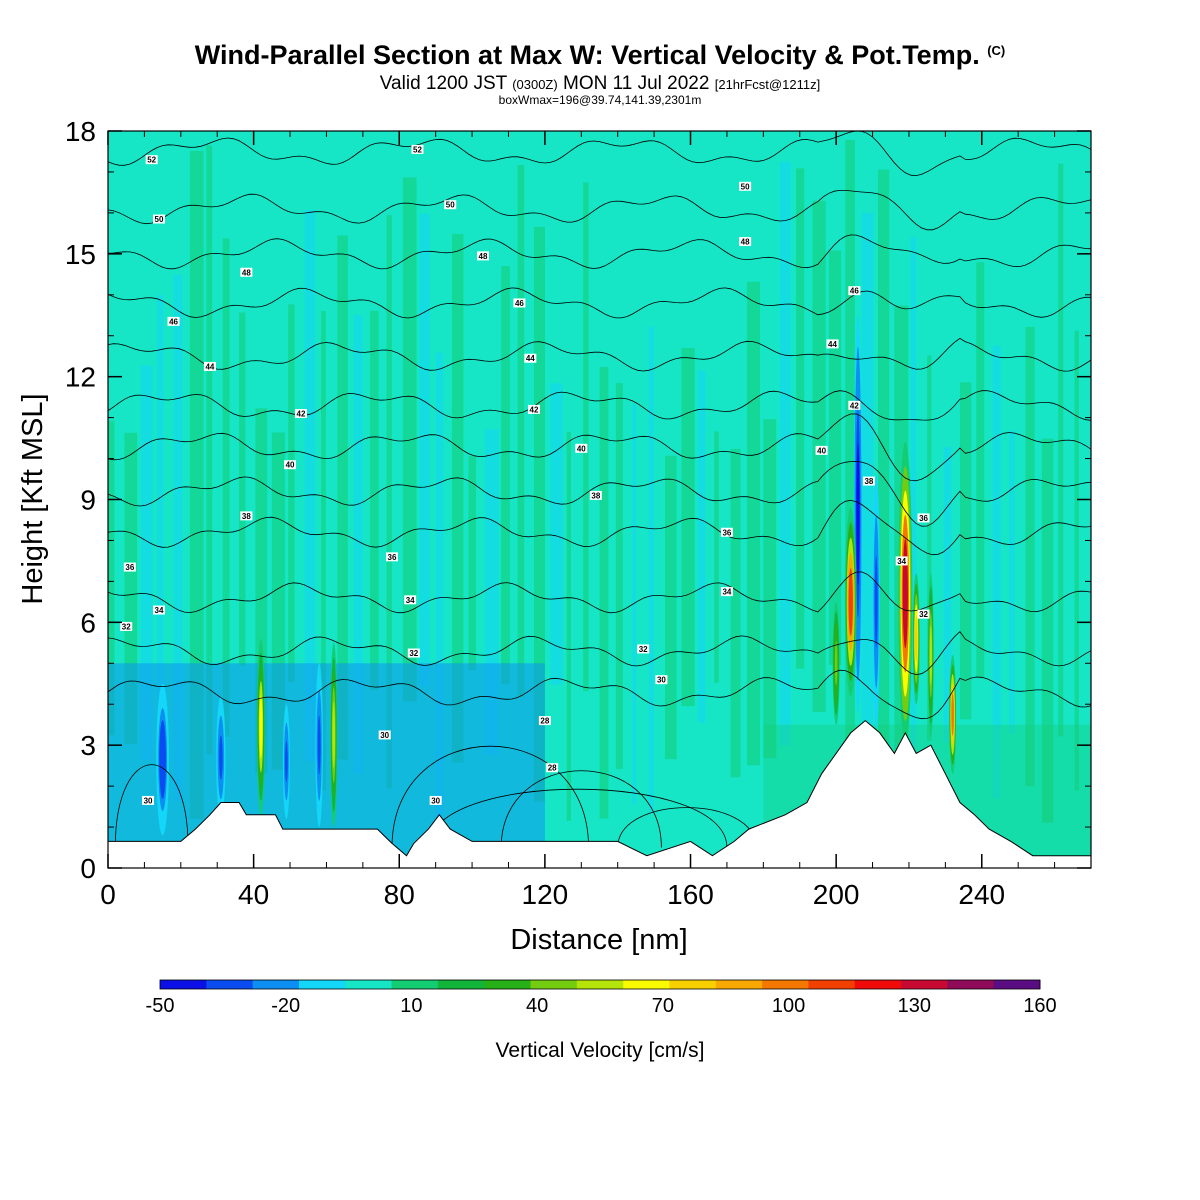 Image resolution: width=1200 pixels, height=1200 pixels. What do you see at coordinates (151, 160) in the screenshot?
I see `contour-label-text: 52` at bounding box center [151, 160].